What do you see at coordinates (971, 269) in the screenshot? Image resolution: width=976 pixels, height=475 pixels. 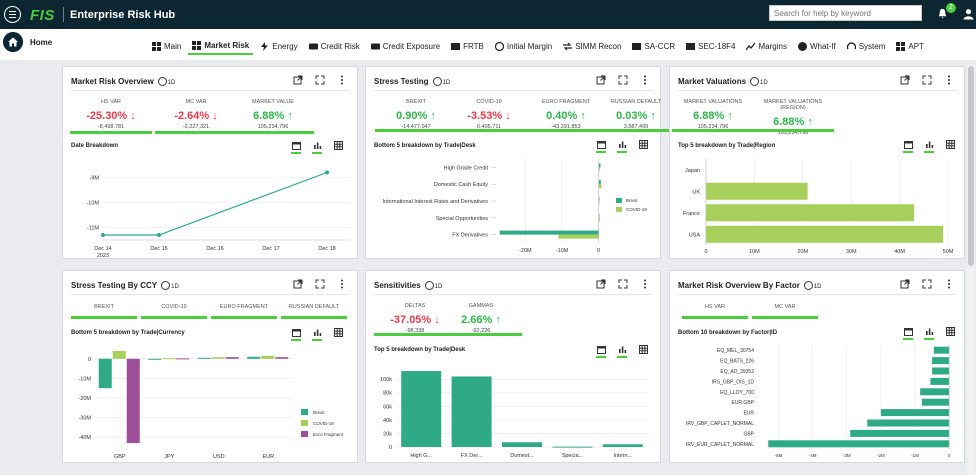 I see `page-scrollbar` at bounding box center [971, 269].